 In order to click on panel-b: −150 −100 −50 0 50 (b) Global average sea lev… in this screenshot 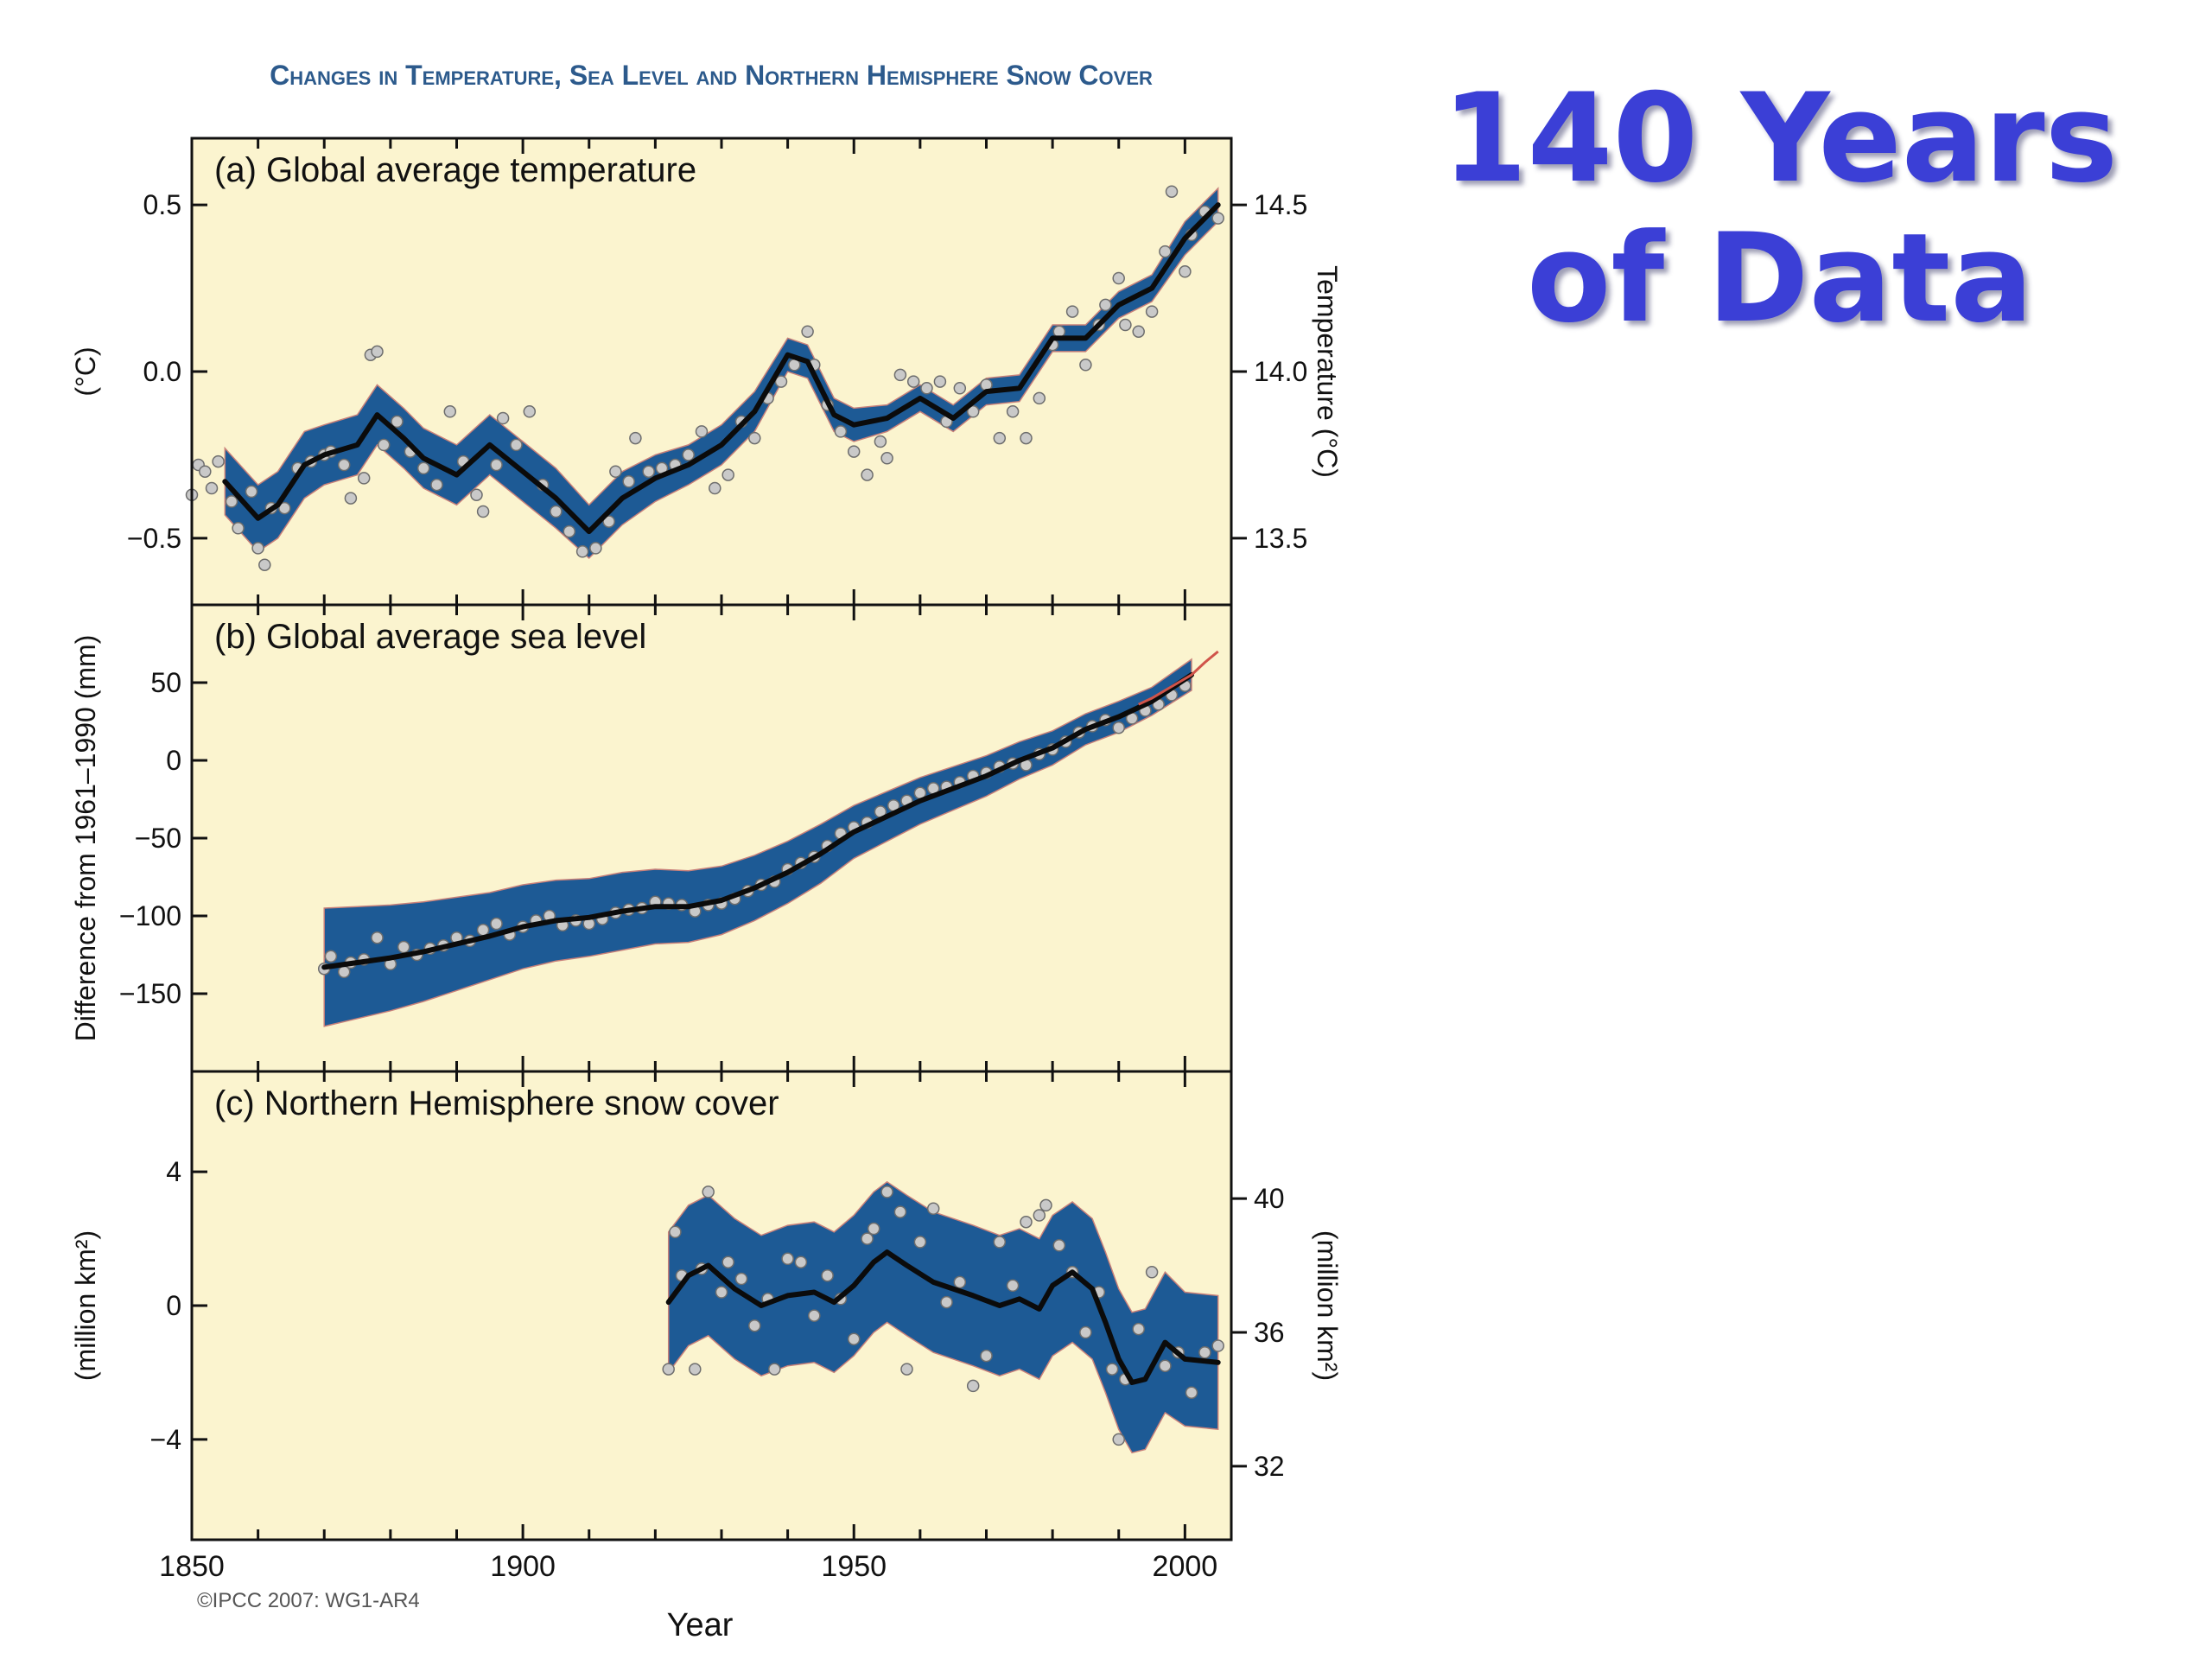, I will do `click(651, 838)`.